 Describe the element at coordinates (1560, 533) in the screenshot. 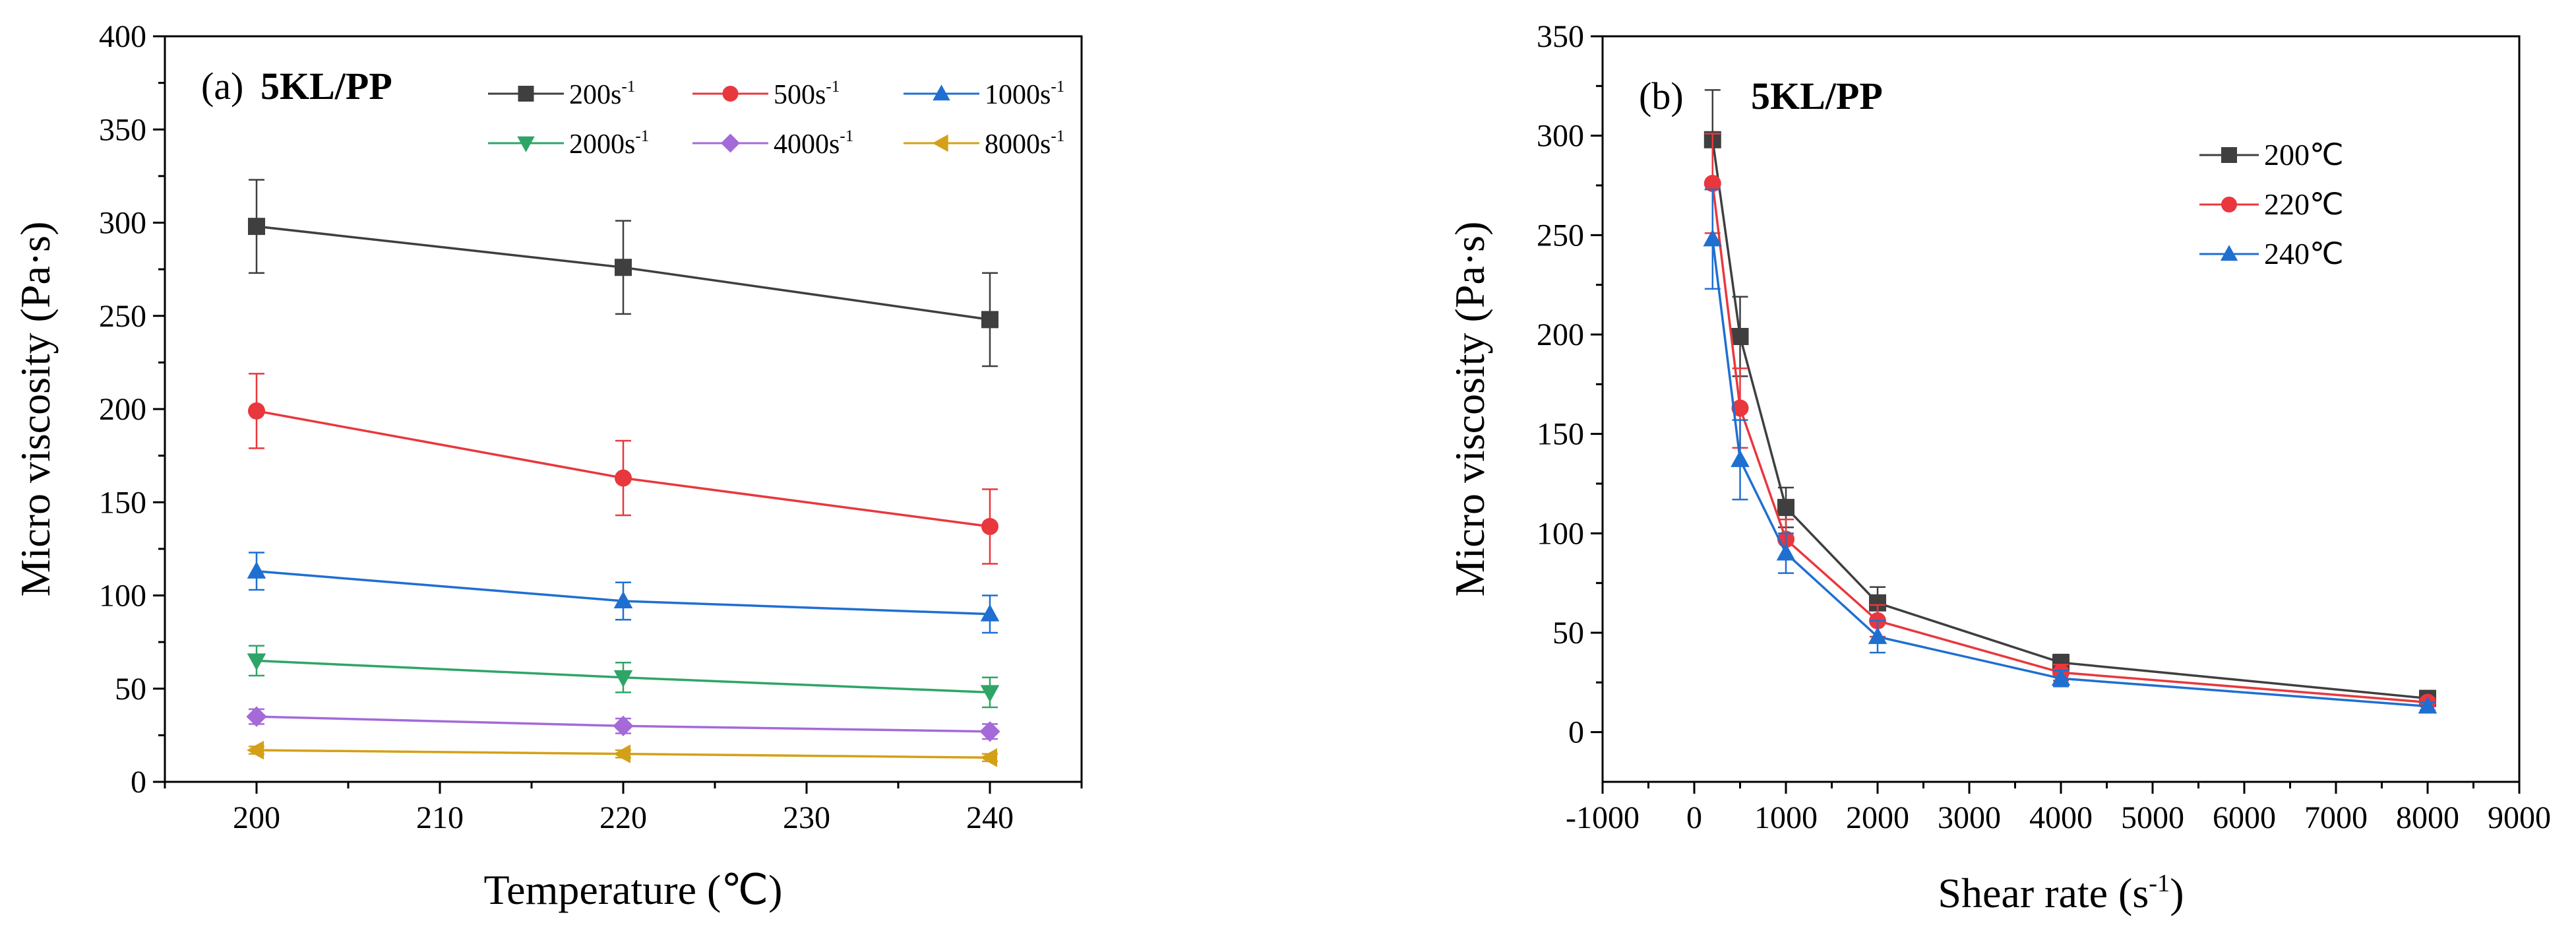

I see `panel-b-y-tick-label: 100` at that location.